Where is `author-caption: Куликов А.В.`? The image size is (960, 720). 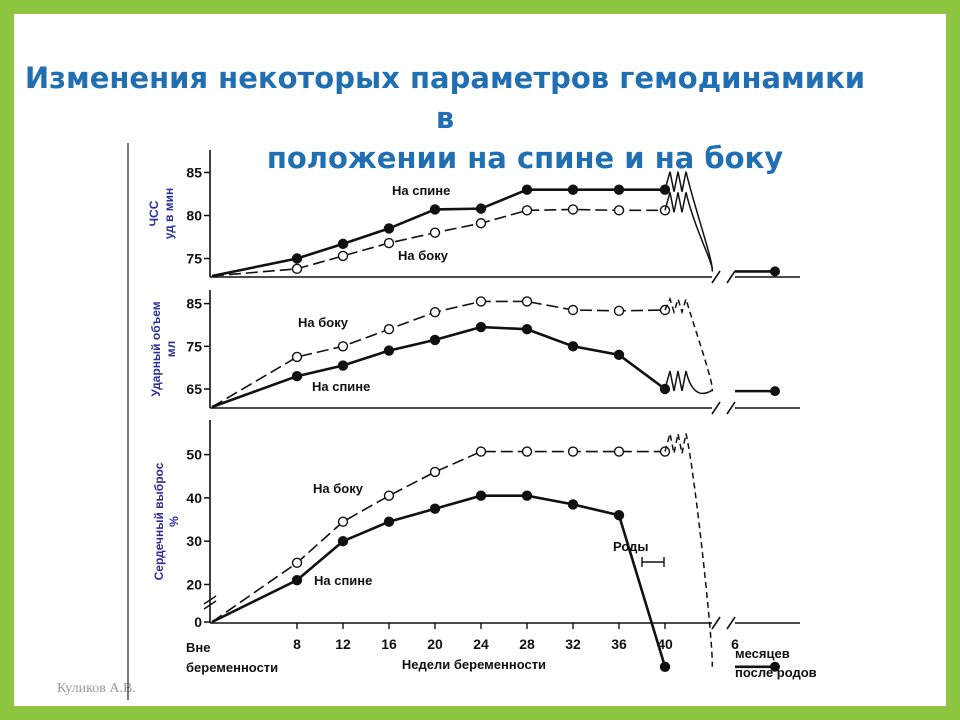 author-caption: Куликов А.В. is located at coordinates (96, 688).